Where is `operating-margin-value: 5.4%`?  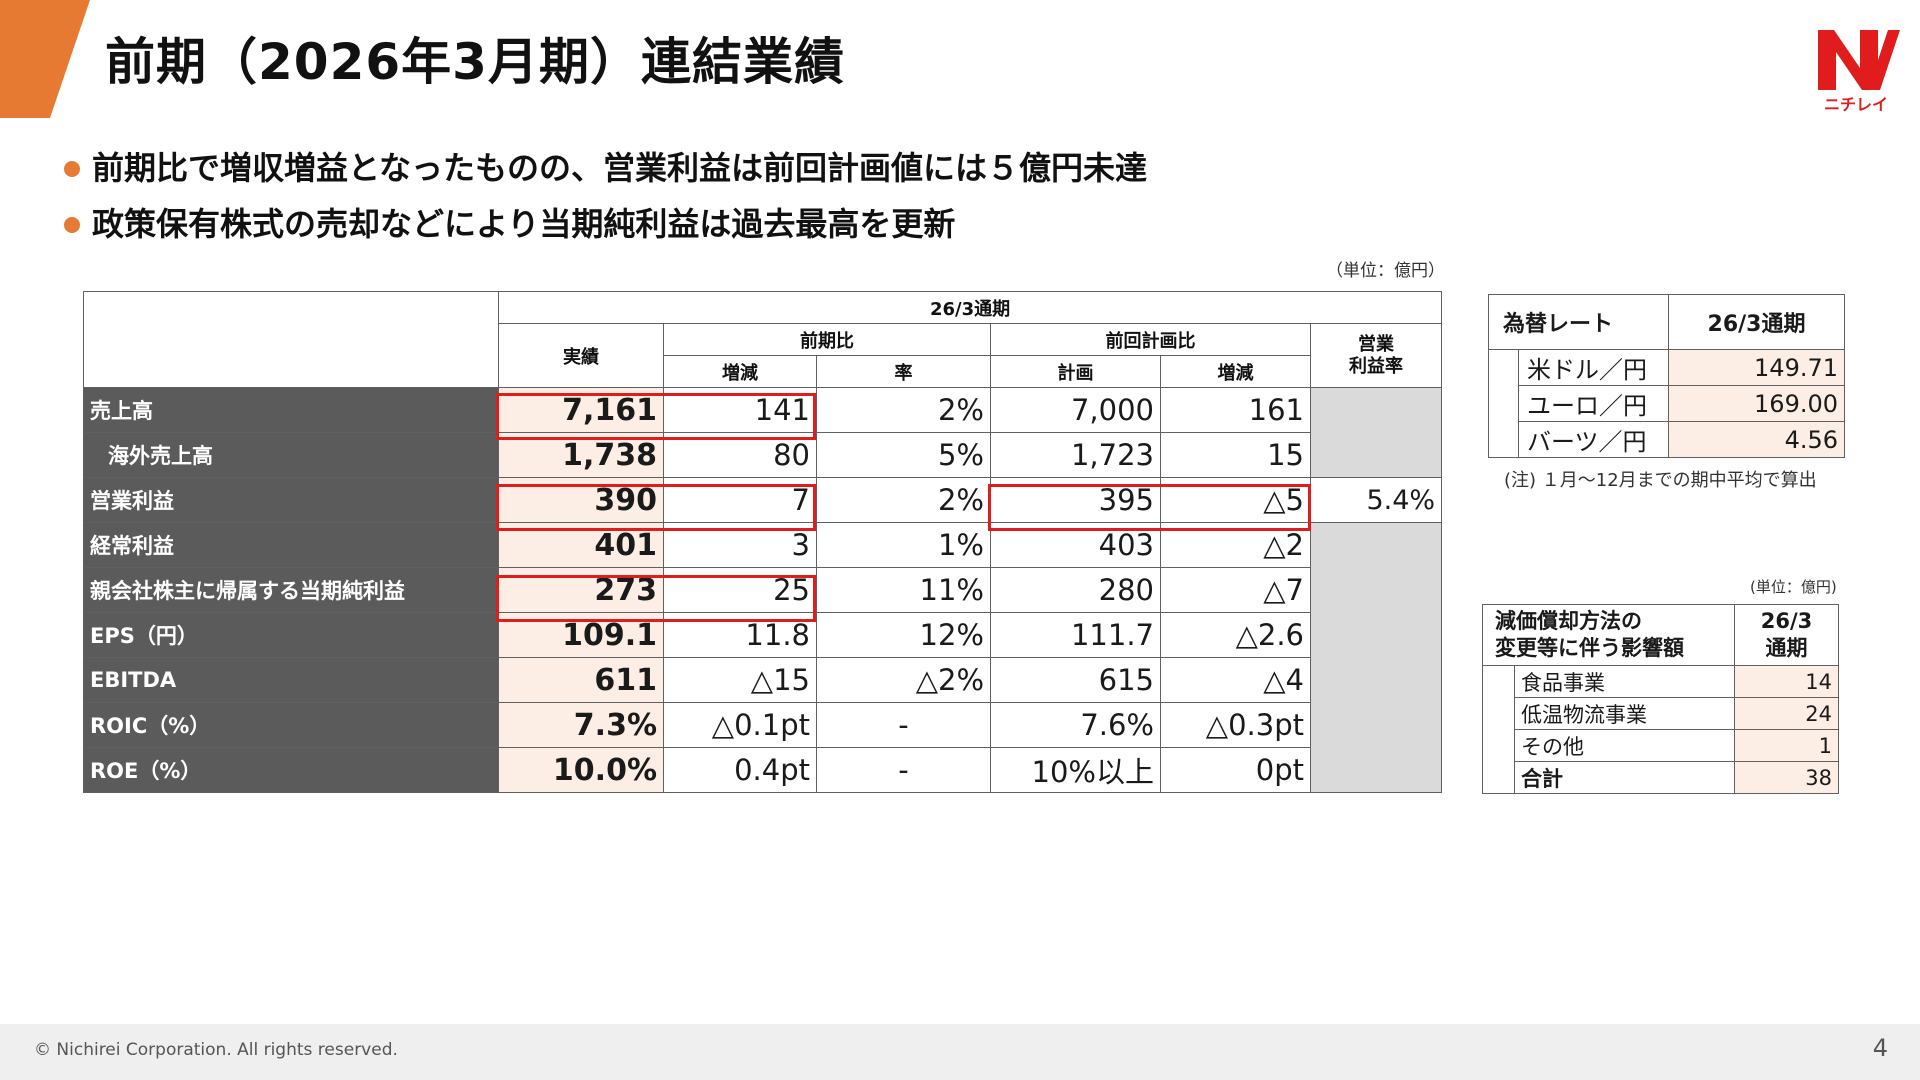 operating-margin-value: 5.4% is located at coordinates (1376, 500).